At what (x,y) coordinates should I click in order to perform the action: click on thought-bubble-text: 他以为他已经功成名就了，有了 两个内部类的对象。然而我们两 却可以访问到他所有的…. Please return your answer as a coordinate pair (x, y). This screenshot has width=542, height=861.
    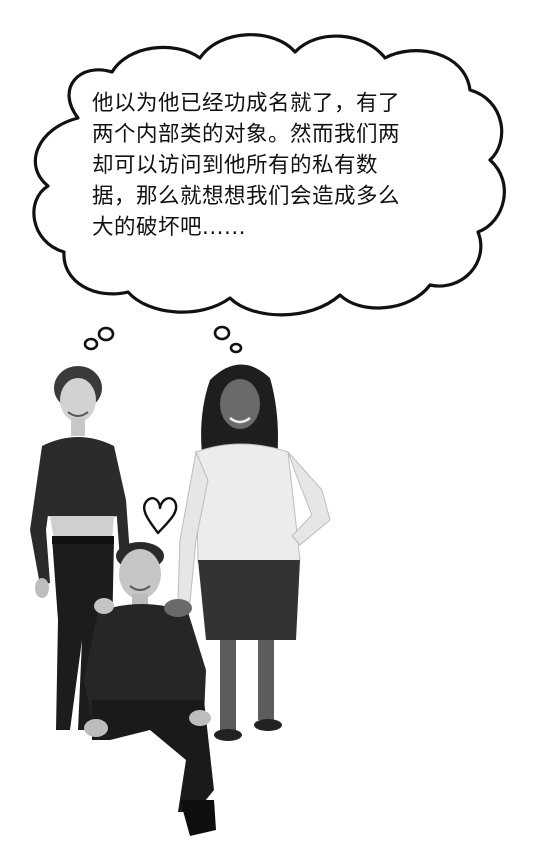
    Looking at the image, I should click on (267, 165).